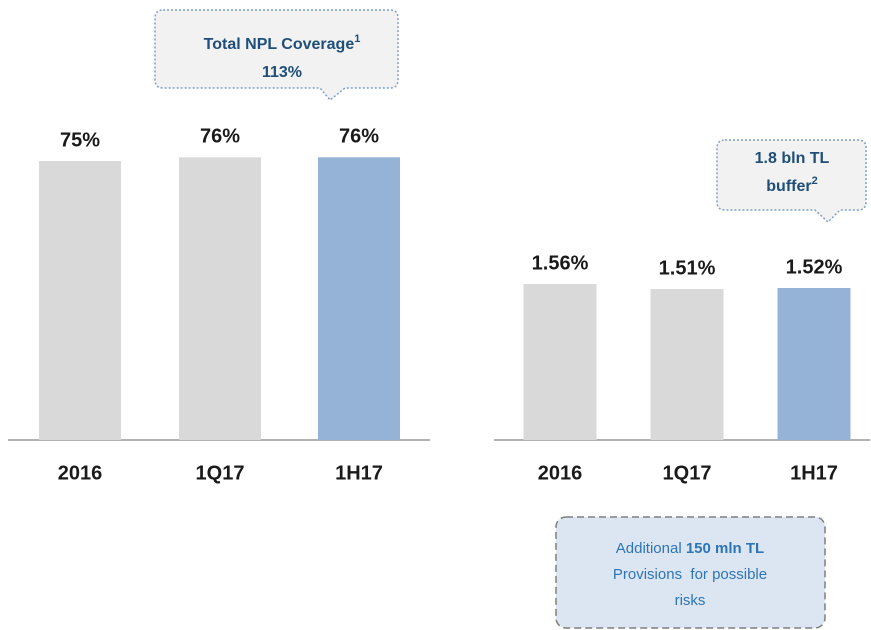  I want to click on value-label: 1.52%, so click(814, 267).